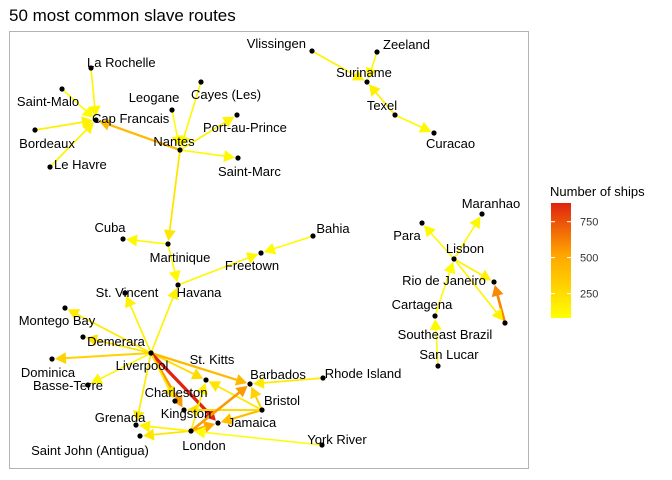  I want to click on node-basse-terre, so click(88, 385).